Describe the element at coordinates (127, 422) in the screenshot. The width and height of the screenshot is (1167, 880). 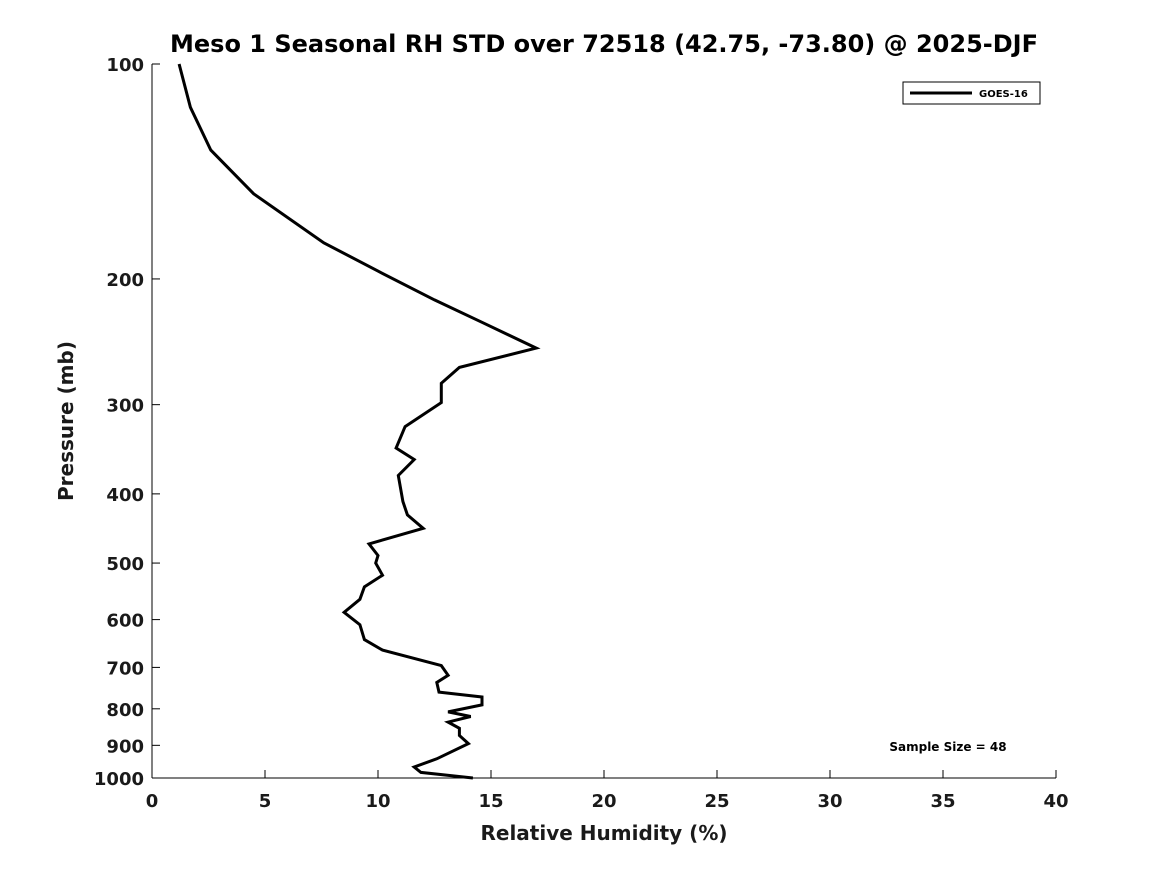
I see `y-axis-ticks: 100 200 300 400 500 600 700 800 900 1000` at that location.